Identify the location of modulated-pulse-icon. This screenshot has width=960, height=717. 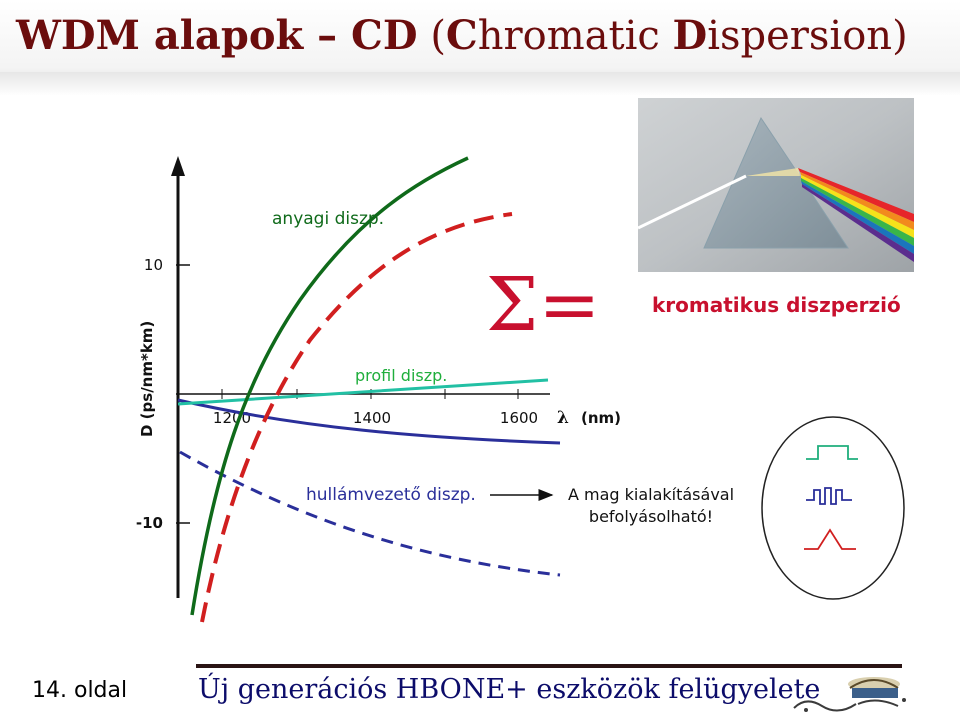
(829, 496).